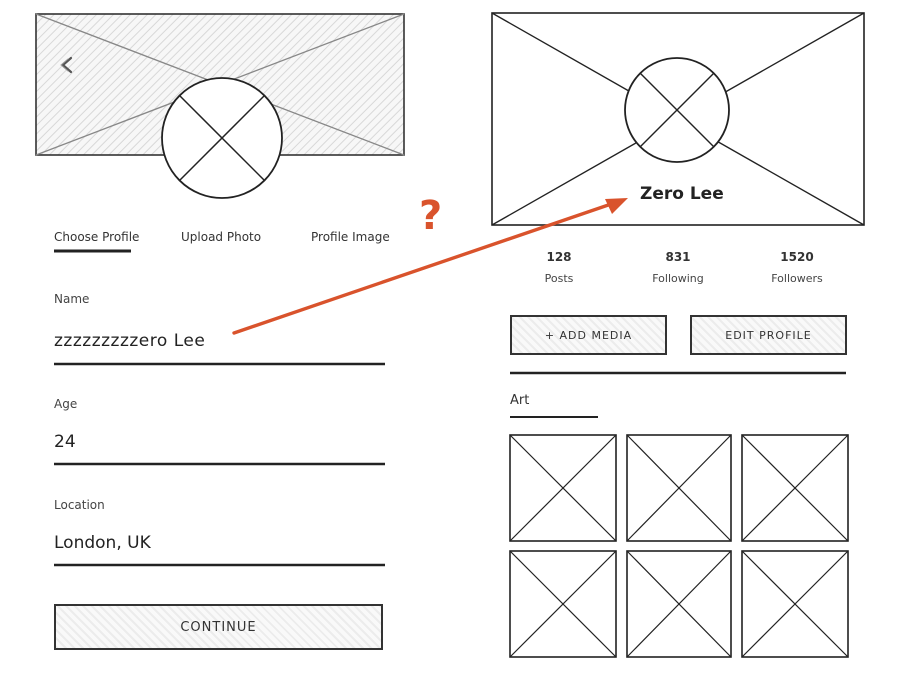  What do you see at coordinates (678, 257) in the screenshot?
I see `stat-following-value: 831` at bounding box center [678, 257].